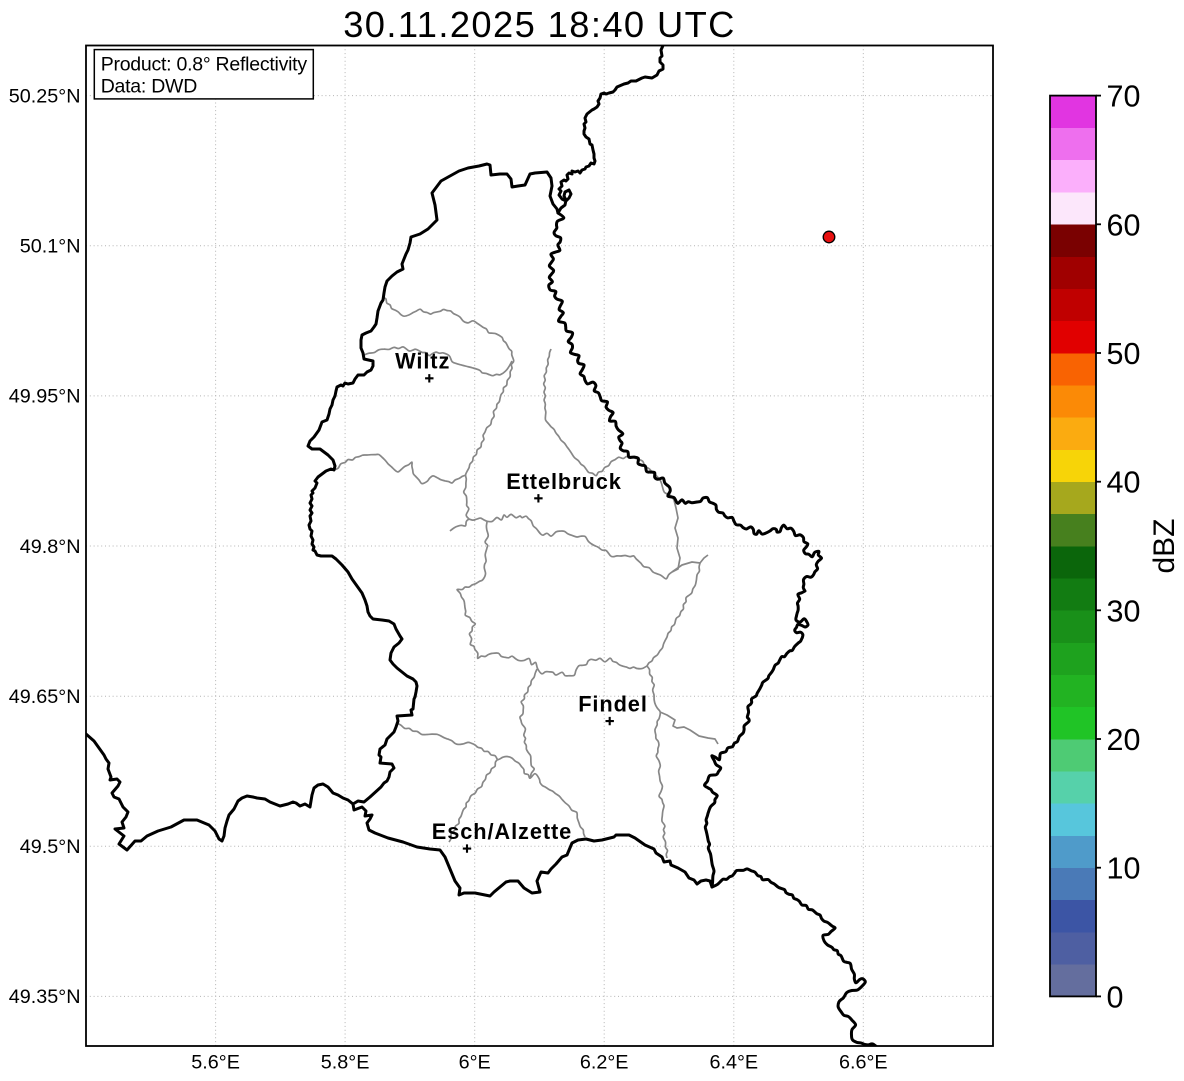 This screenshot has width=1184, height=1081. Describe the element at coordinates (1124, 97) in the screenshot. I see `svg-text: 70` at that location.